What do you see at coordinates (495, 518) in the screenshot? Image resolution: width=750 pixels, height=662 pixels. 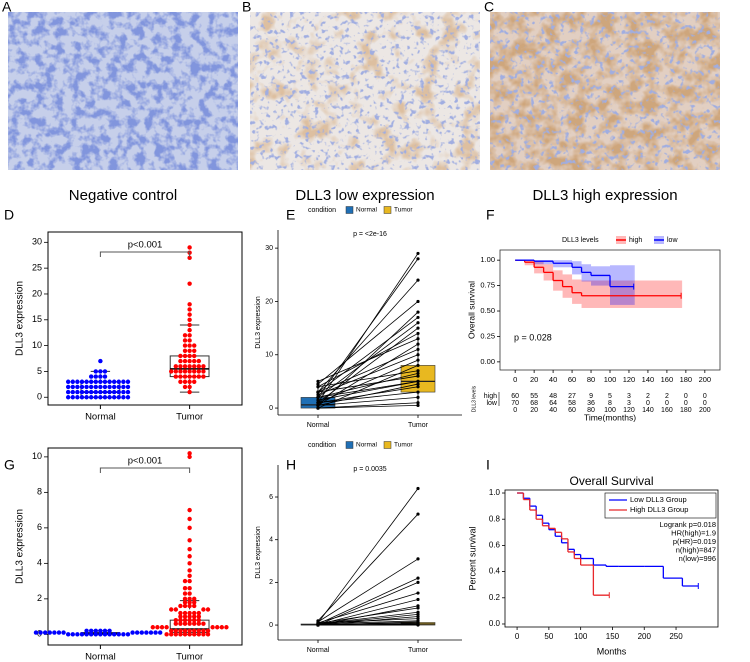 I see `y-tick-label: 0.8` at bounding box center [495, 518].